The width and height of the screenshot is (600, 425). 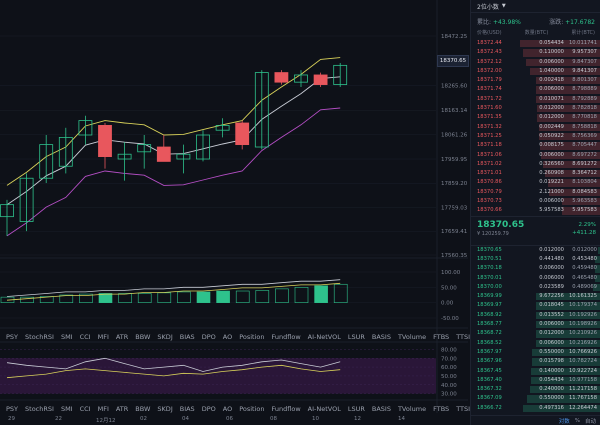 I want to click on ask-row: 18371.06 0.006000 8.697272, so click(x=535, y=155).